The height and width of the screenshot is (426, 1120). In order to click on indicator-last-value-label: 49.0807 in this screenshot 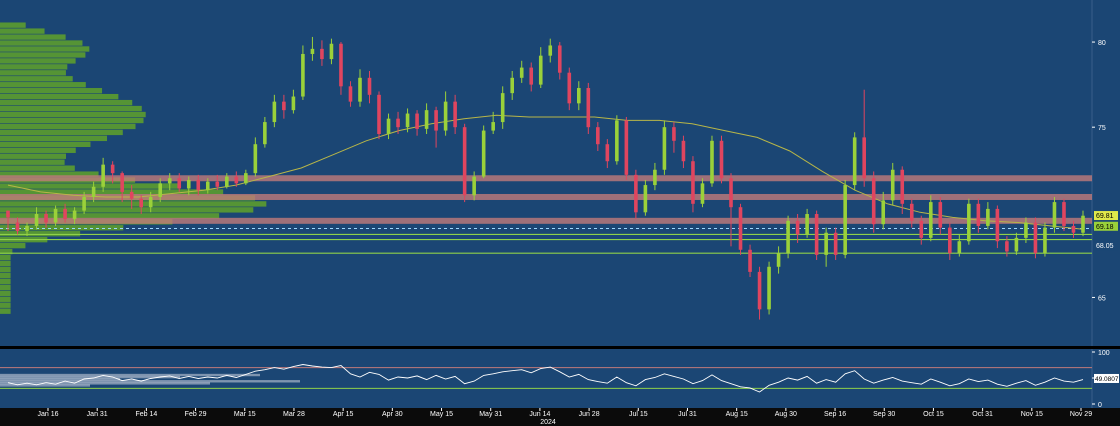, I will do `click(1107, 379)`.